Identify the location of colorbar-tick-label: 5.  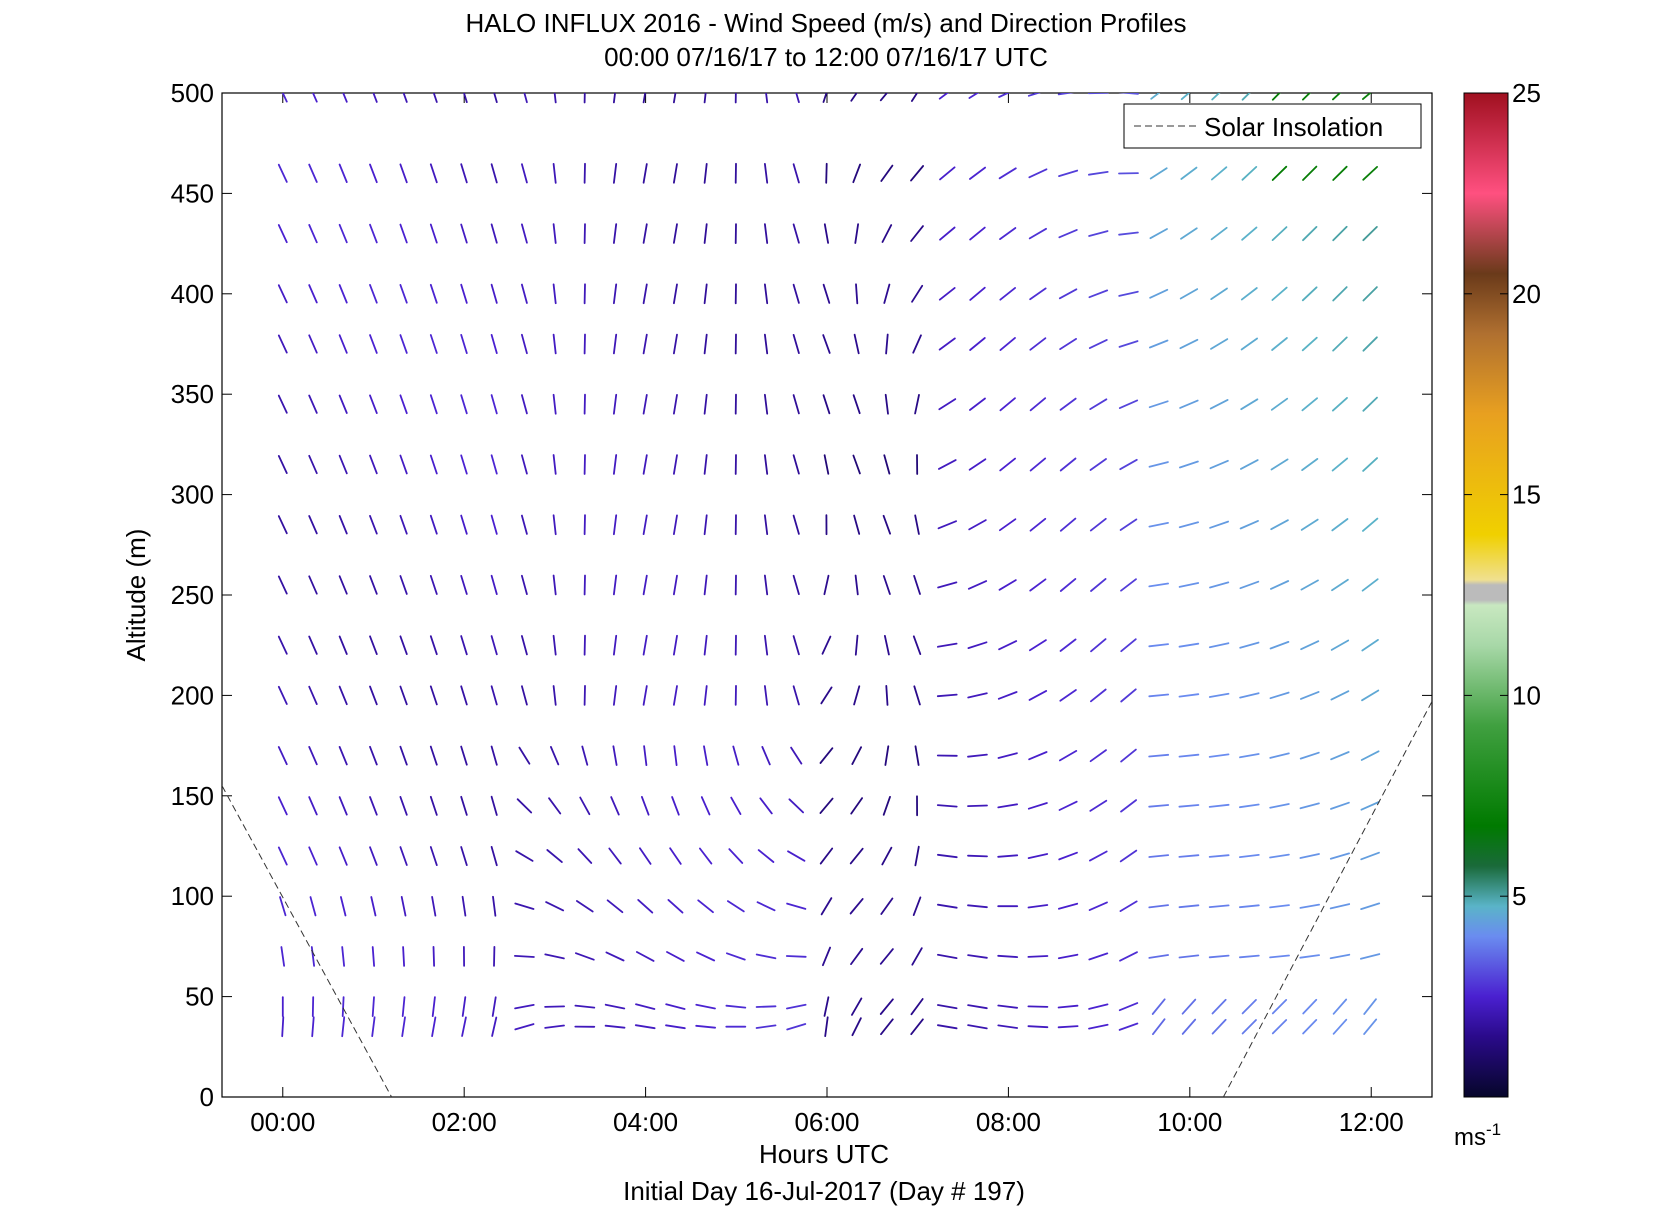
(1519, 896).